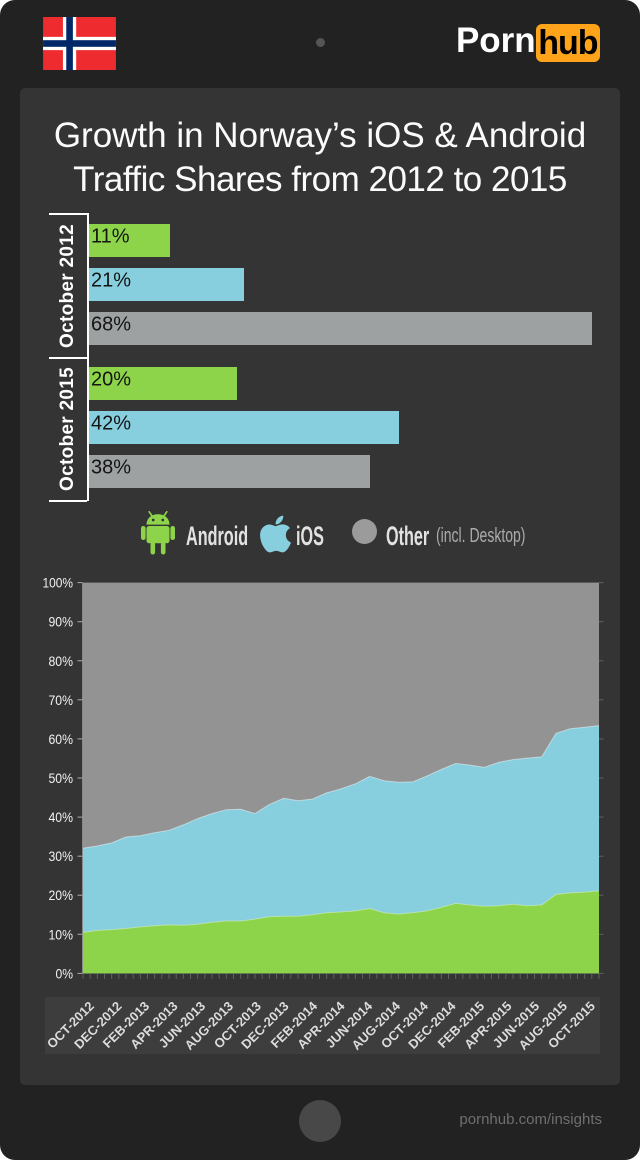 This screenshot has height=1160, width=640. I want to click on svg-text: 0%, so click(65, 973).